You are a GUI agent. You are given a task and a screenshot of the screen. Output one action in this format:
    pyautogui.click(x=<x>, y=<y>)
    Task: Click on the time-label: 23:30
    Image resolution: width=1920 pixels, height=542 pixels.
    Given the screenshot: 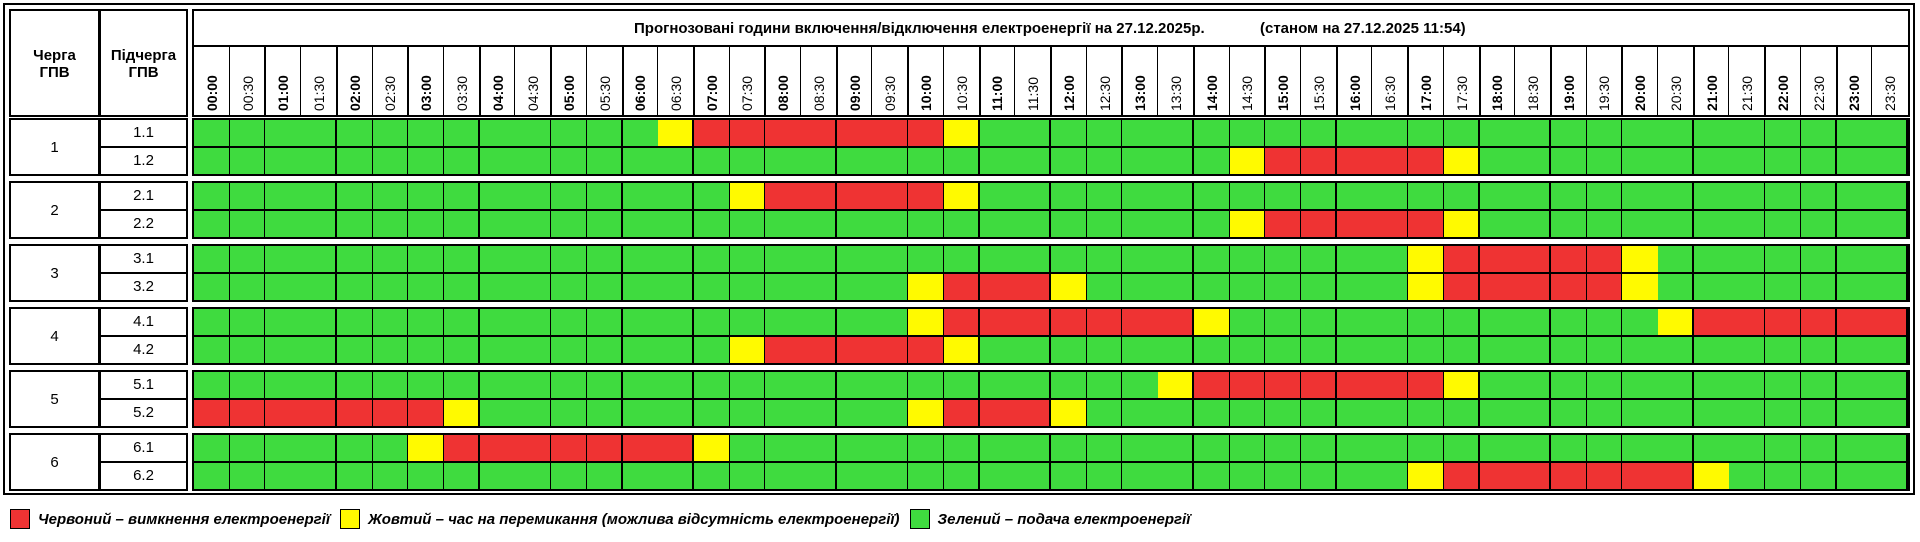 What is the action you would take?
    pyautogui.click(x=1890, y=93)
    